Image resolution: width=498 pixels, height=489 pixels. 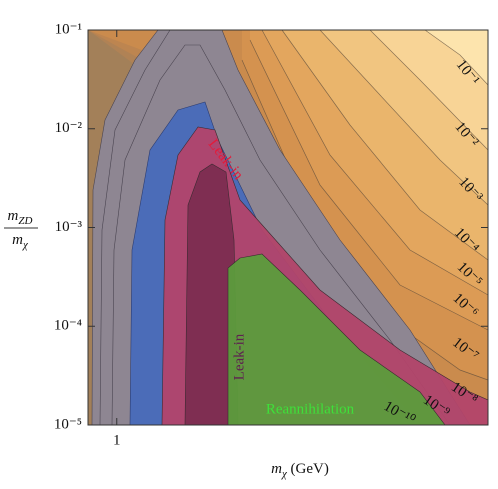 What do you see at coordinates (68, 326) in the screenshot?
I see `y-tick-label: 10⁻⁴` at bounding box center [68, 326].